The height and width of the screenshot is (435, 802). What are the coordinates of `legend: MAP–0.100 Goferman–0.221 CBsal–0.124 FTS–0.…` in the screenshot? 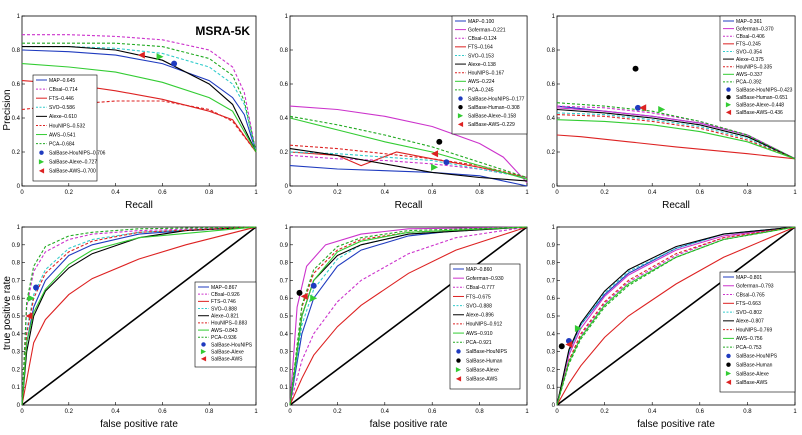 It's located at (489, 75).